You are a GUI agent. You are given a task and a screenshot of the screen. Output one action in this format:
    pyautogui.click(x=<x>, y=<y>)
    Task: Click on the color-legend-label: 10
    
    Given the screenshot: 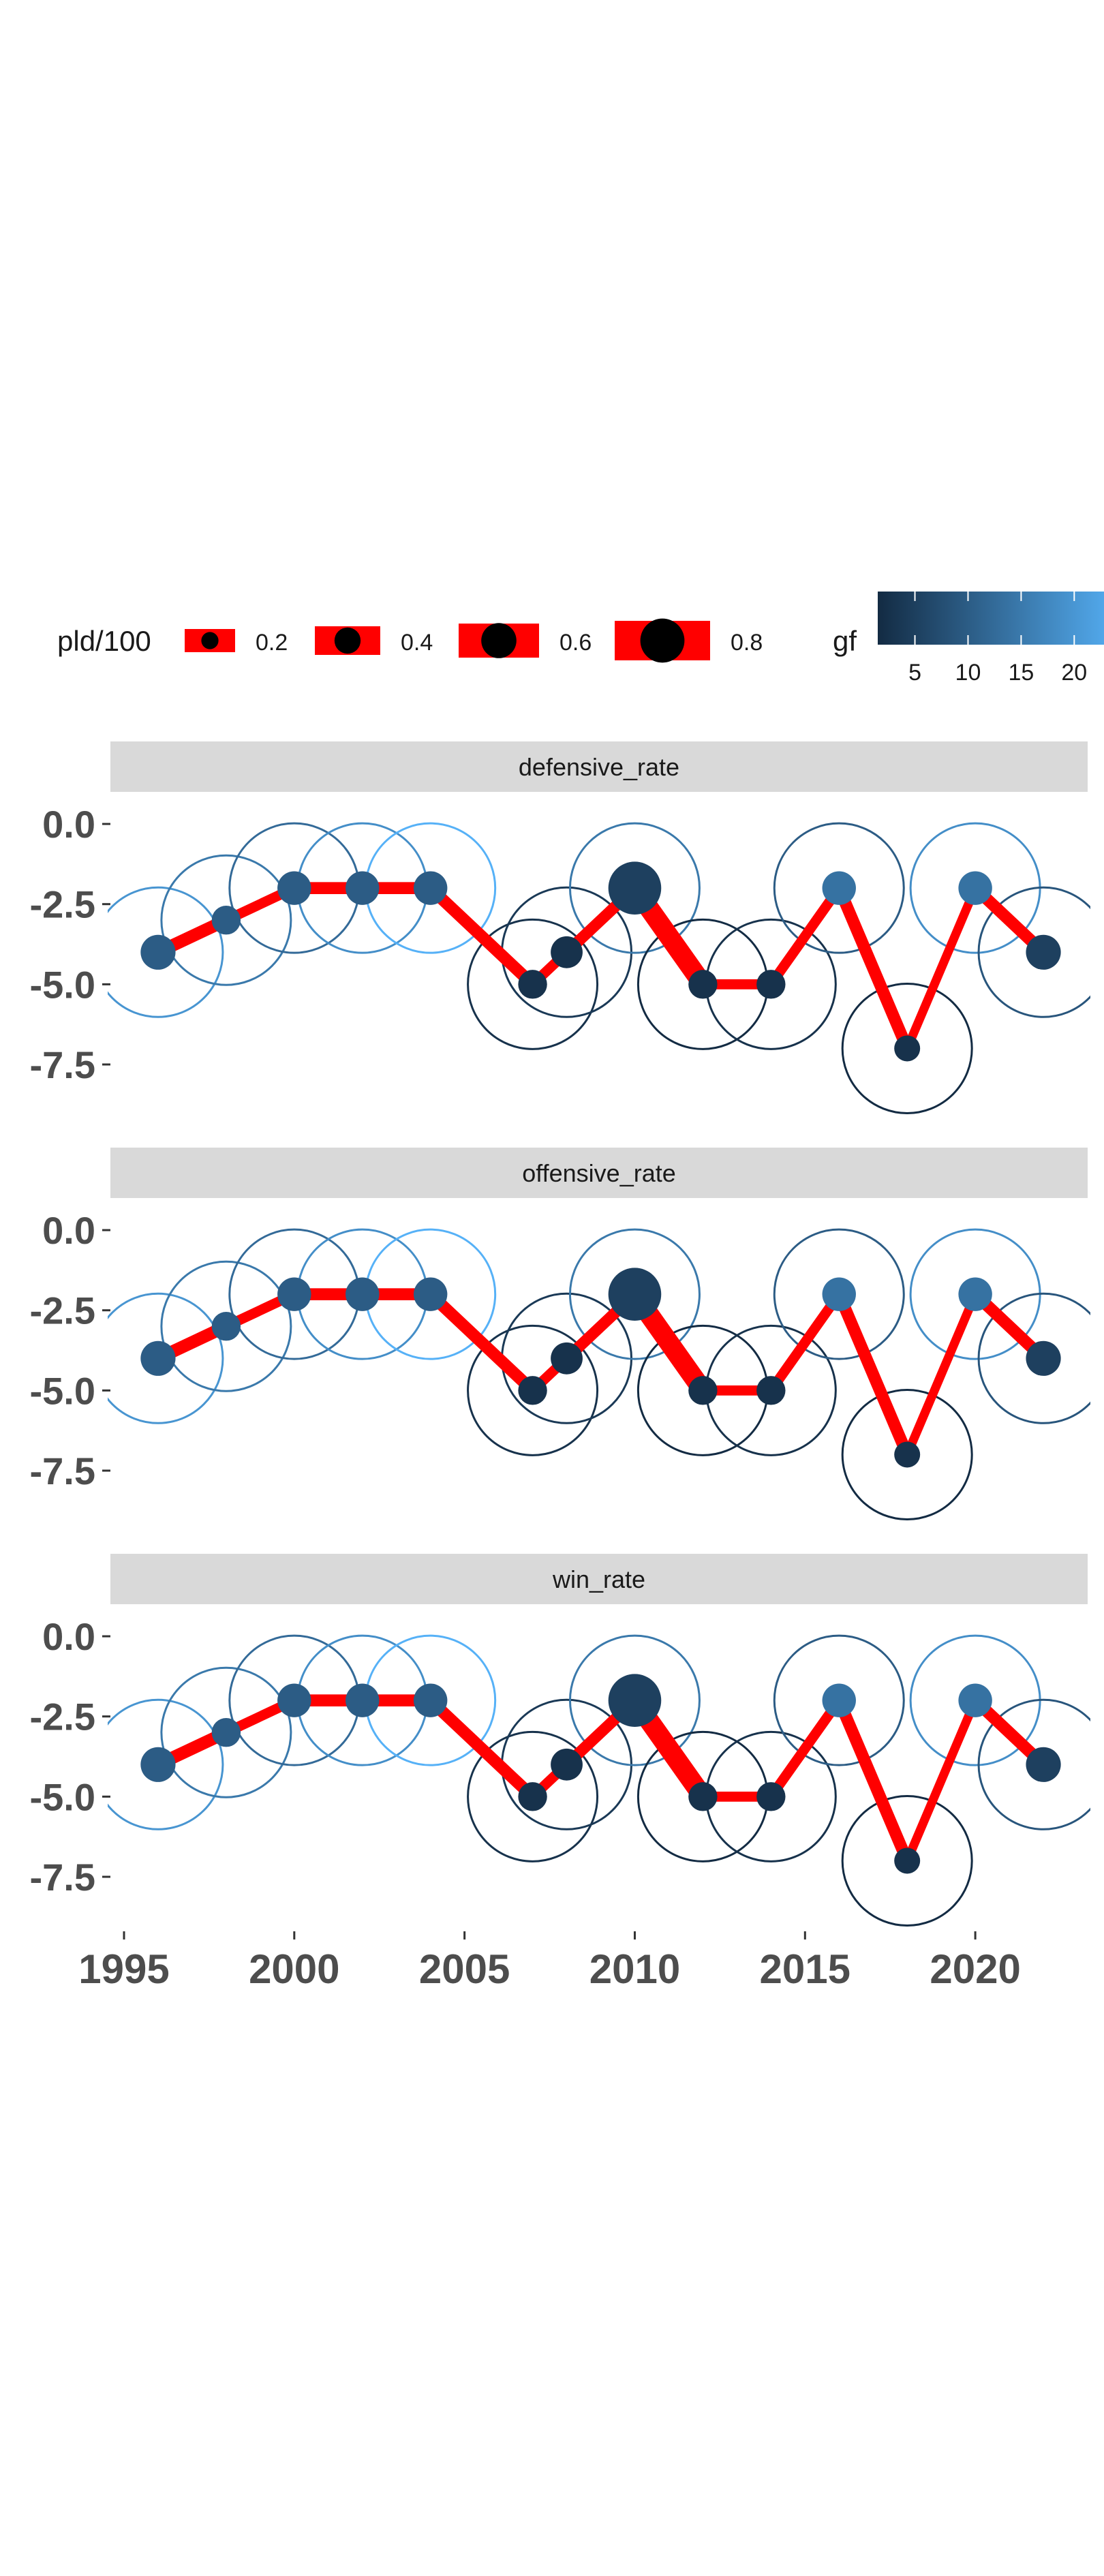 What is the action you would take?
    pyautogui.click(x=968, y=673)
    